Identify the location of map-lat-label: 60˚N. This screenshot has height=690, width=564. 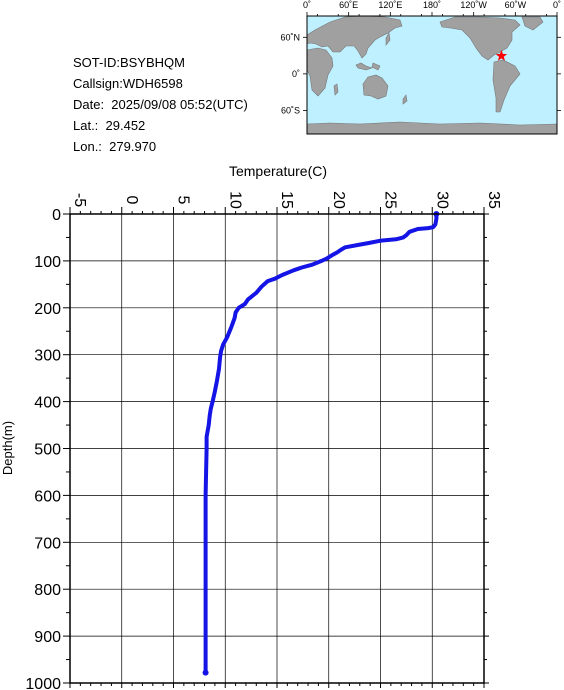
(290, 37).